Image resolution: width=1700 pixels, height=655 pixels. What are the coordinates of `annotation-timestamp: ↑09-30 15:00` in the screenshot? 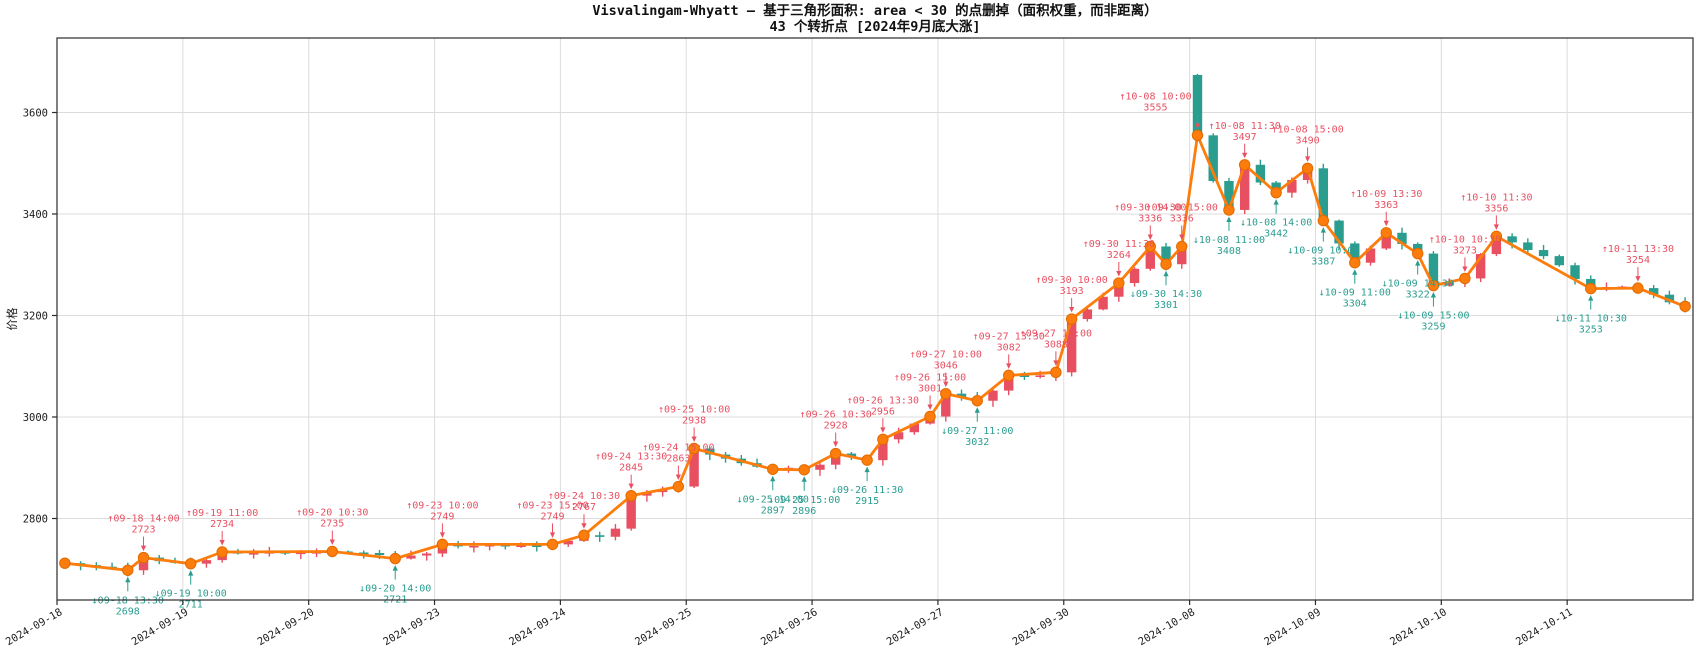 It's located at (1182, 207).